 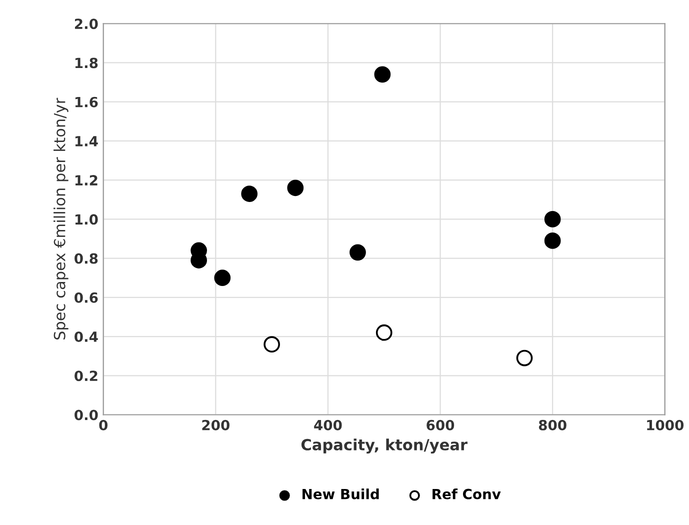 What do you see at coordinates (86, 63) in the screenshot?
I see `y-tick-label: 1.8` at bounding box center [86, 63].